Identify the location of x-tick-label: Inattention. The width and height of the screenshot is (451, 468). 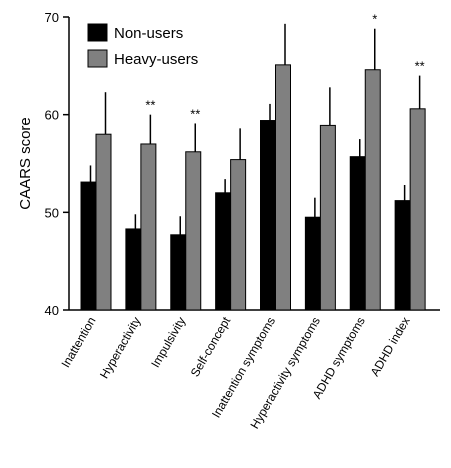
(78, 343).